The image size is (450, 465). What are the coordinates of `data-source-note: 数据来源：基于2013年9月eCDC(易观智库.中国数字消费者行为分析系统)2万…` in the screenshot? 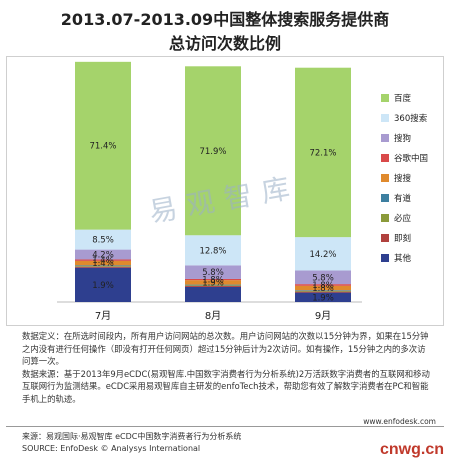 It's located at (226, 386).